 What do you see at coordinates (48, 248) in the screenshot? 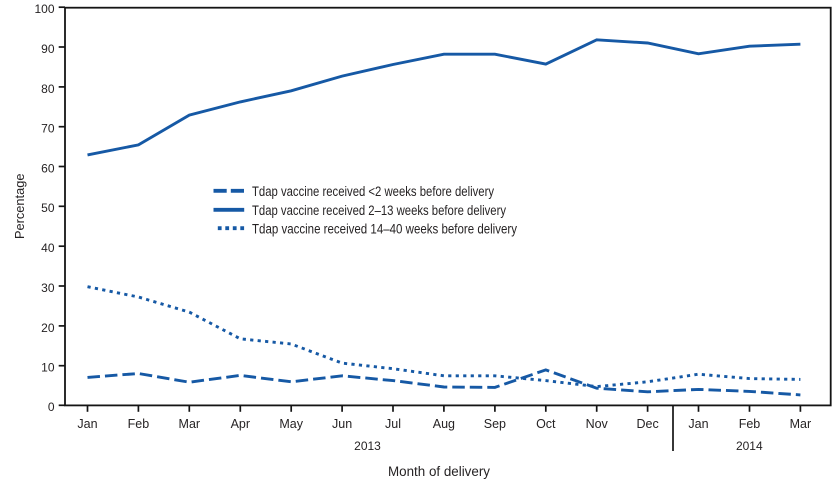
I see `svg-text: 40` at bounding box center [48, 248].